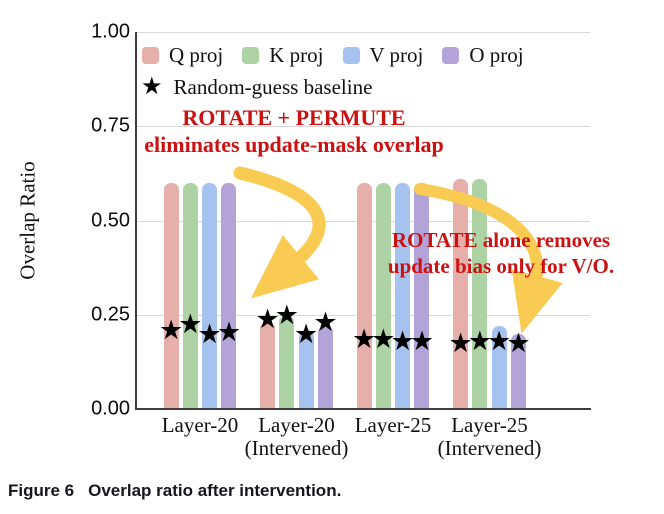 This screenshot has height=514, width=664. I want to click on bar-q-proj-group2, so click(268, 365).